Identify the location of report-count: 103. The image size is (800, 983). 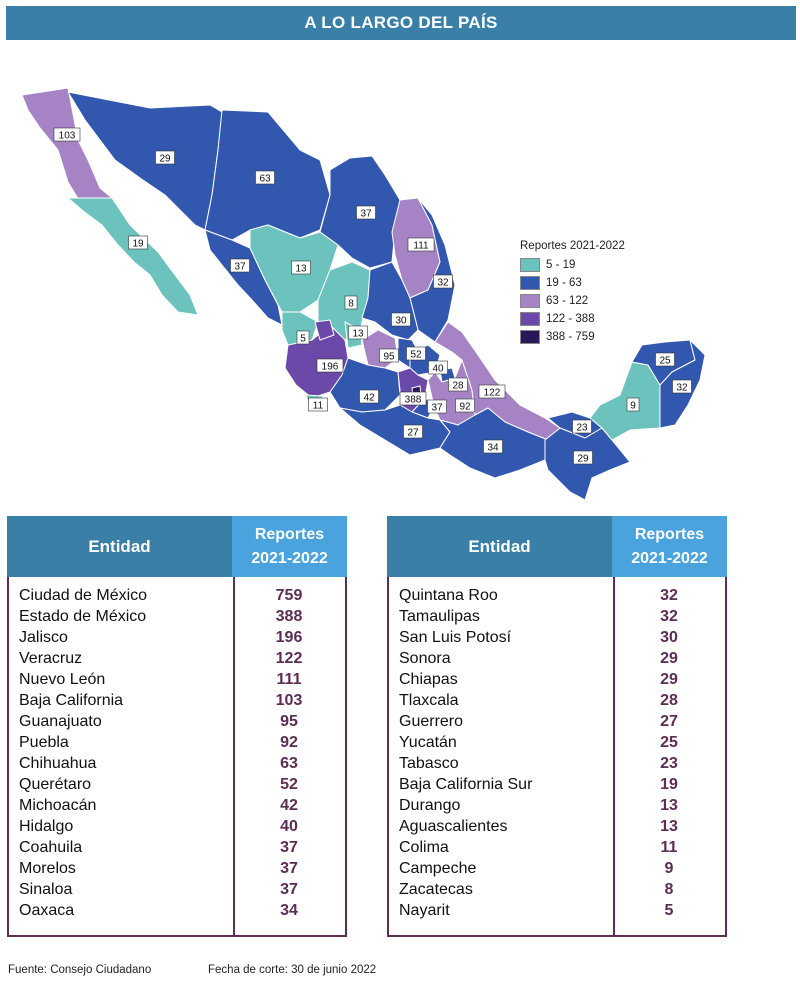
(289, 700).